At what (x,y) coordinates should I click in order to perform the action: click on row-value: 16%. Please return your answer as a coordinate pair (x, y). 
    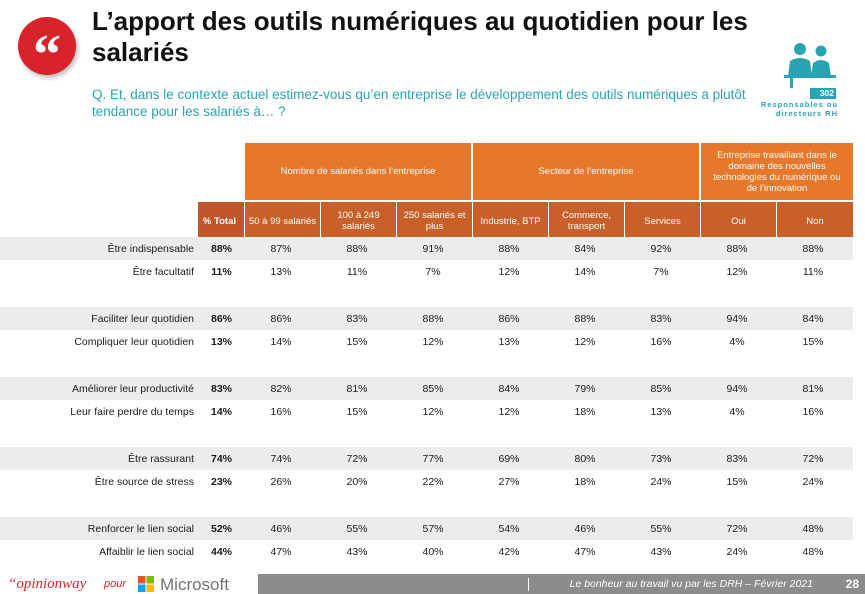
    Looking at the image, I should click on (281, 411).